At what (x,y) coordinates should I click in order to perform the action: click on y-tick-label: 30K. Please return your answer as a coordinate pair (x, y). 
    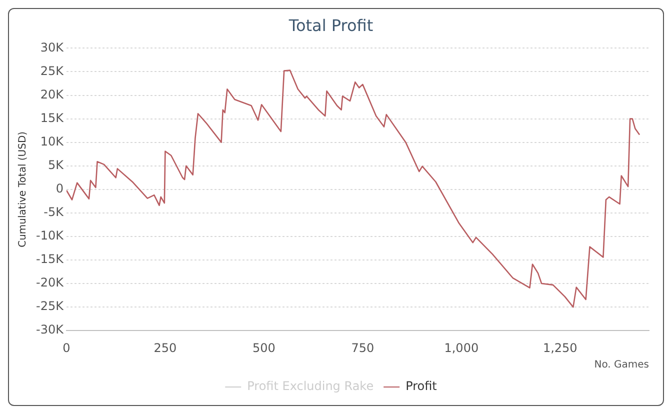
    Looking at the image, I should click on (52, 47).